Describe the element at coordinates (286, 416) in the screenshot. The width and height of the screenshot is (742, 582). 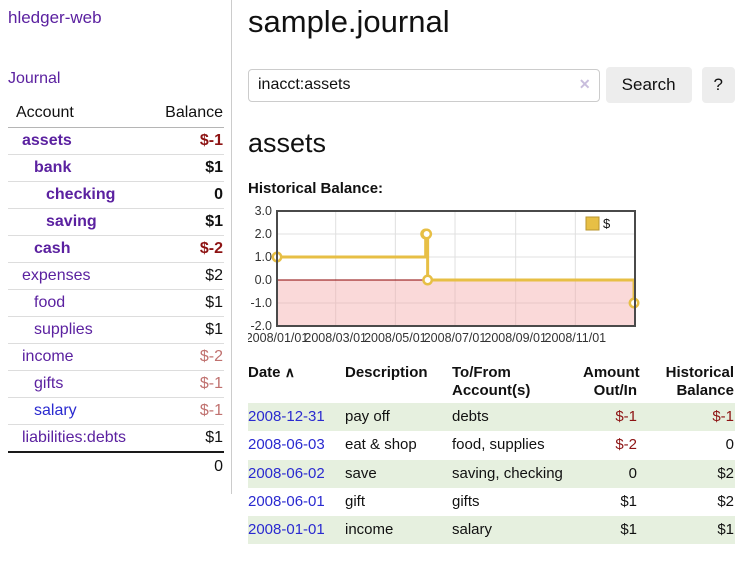
I see `transaction-date-link: 2008-12-31` at that location.